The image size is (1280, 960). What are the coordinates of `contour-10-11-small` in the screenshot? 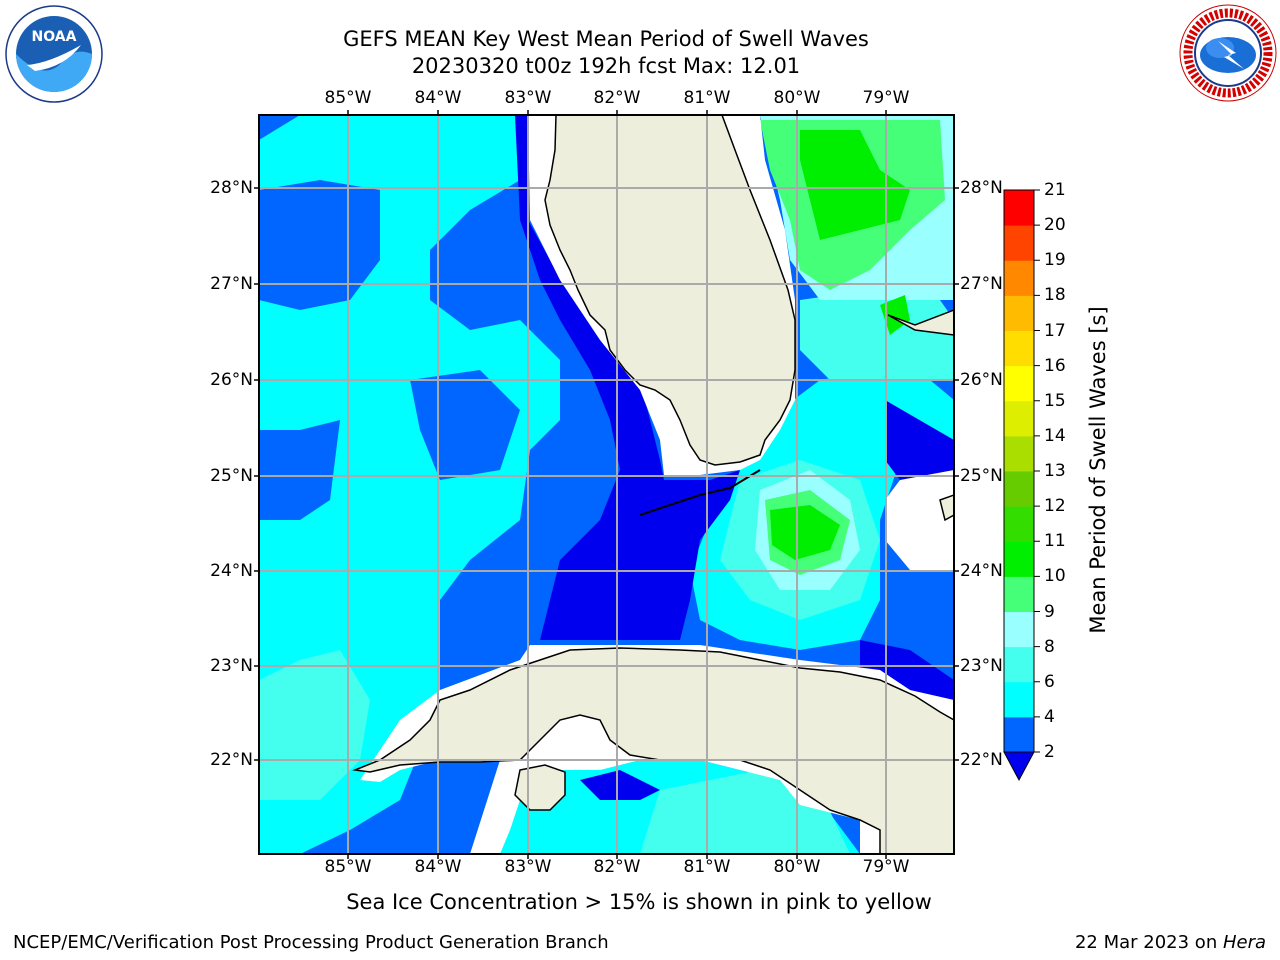 It's located at (895, 315).